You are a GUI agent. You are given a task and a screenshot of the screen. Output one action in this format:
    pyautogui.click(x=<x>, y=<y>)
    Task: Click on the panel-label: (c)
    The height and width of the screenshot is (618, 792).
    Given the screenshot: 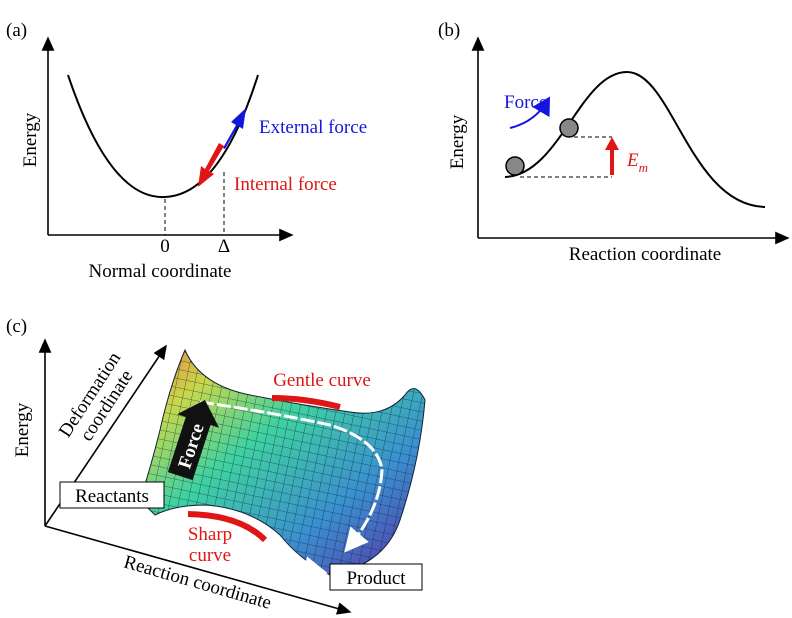 What is the action you would take?
    pyautogui.click(x=16, y=326)
    